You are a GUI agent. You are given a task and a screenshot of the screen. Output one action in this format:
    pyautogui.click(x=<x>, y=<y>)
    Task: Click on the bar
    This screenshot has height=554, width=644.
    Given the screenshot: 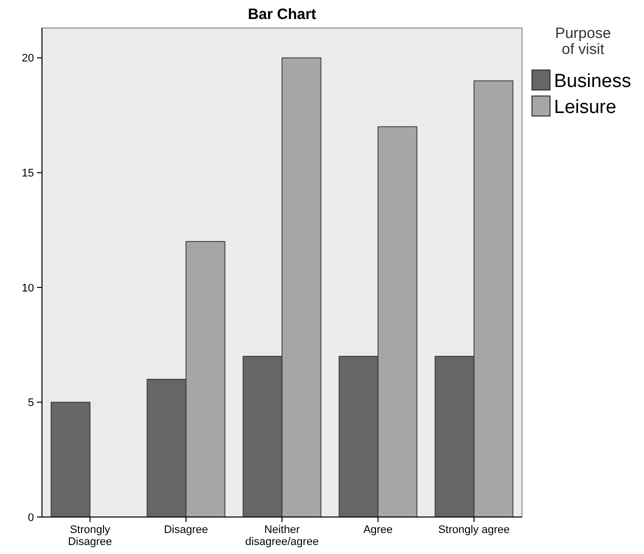 What is the action you would take?
    pyautogui.click(x=70, y=460)
    